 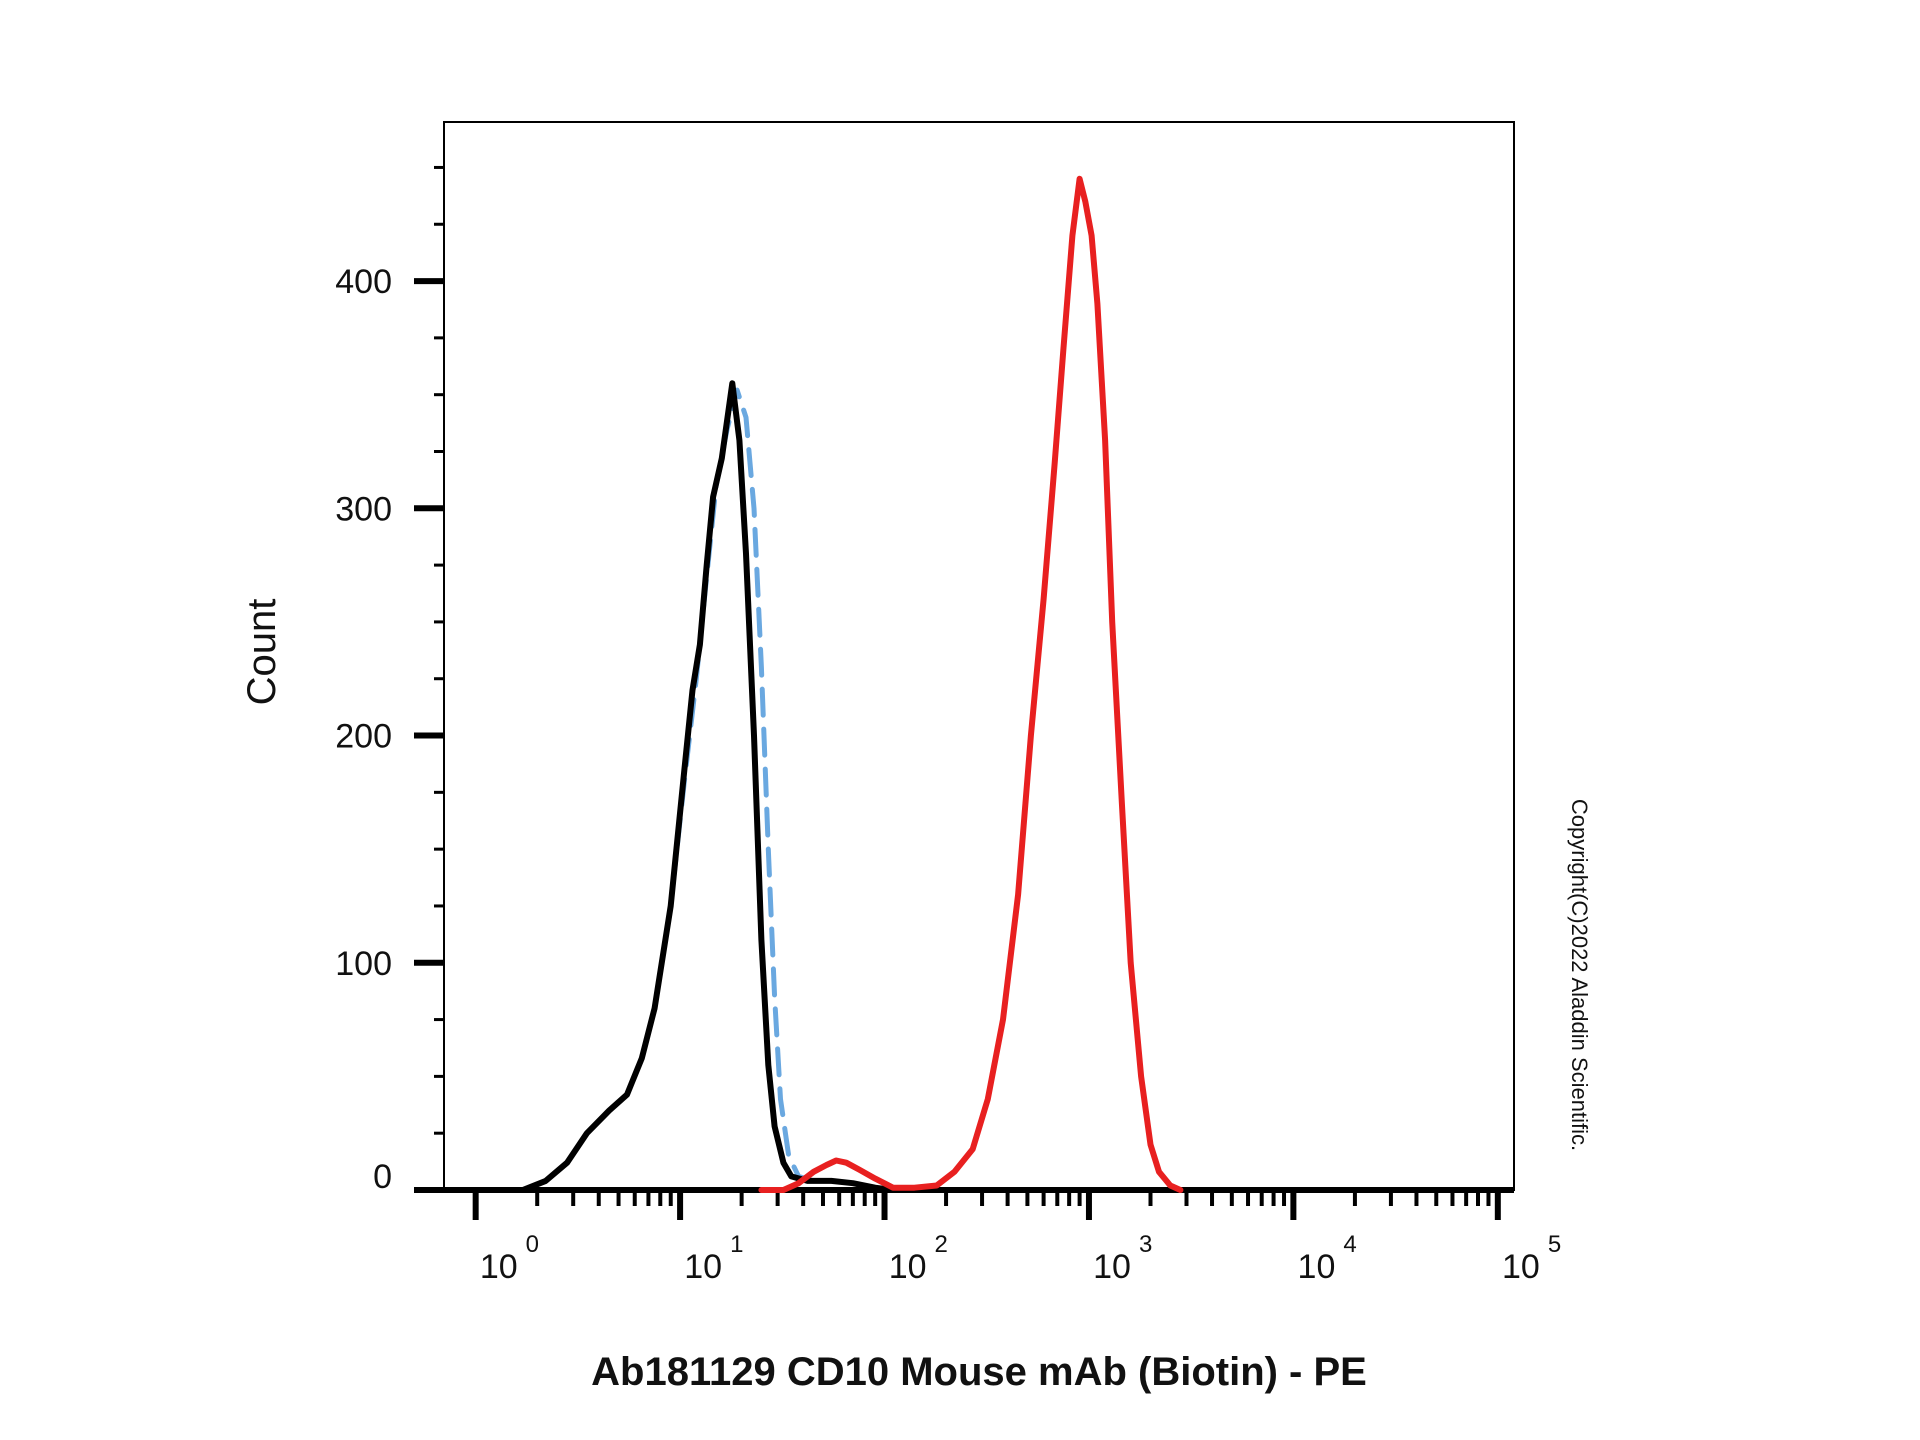 What do you see at coordinates (363, 282) in the screenshot?
I see `y-tick-label: 400` at bounding box center [363, 282].